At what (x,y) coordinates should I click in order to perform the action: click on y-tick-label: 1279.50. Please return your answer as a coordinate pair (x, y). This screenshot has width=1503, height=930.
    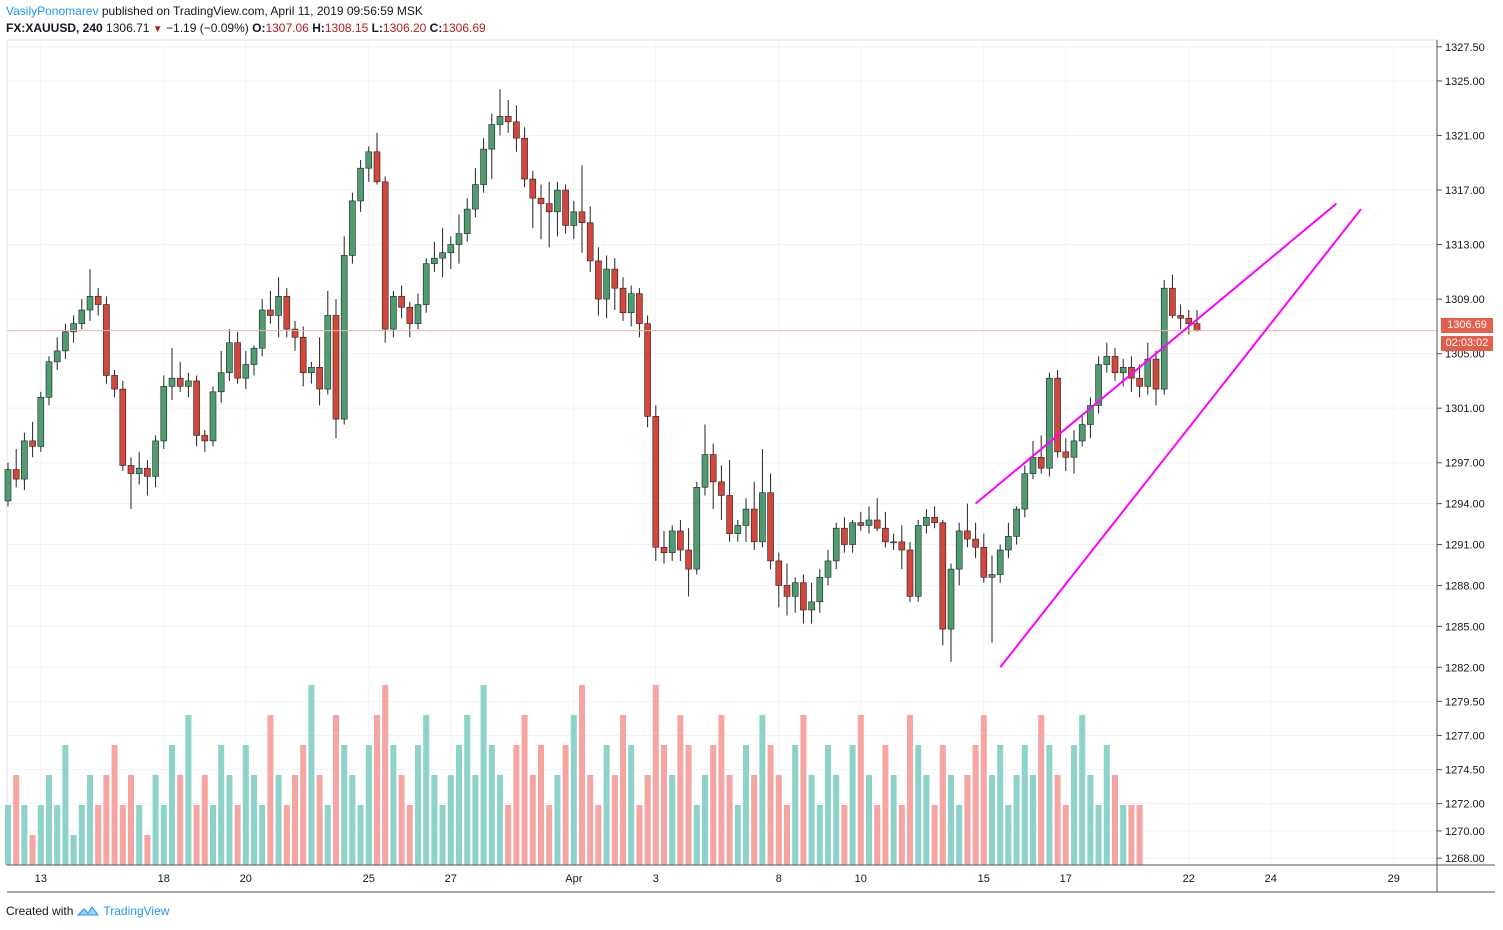
    Looking at the image, I should click on (1465, 702).